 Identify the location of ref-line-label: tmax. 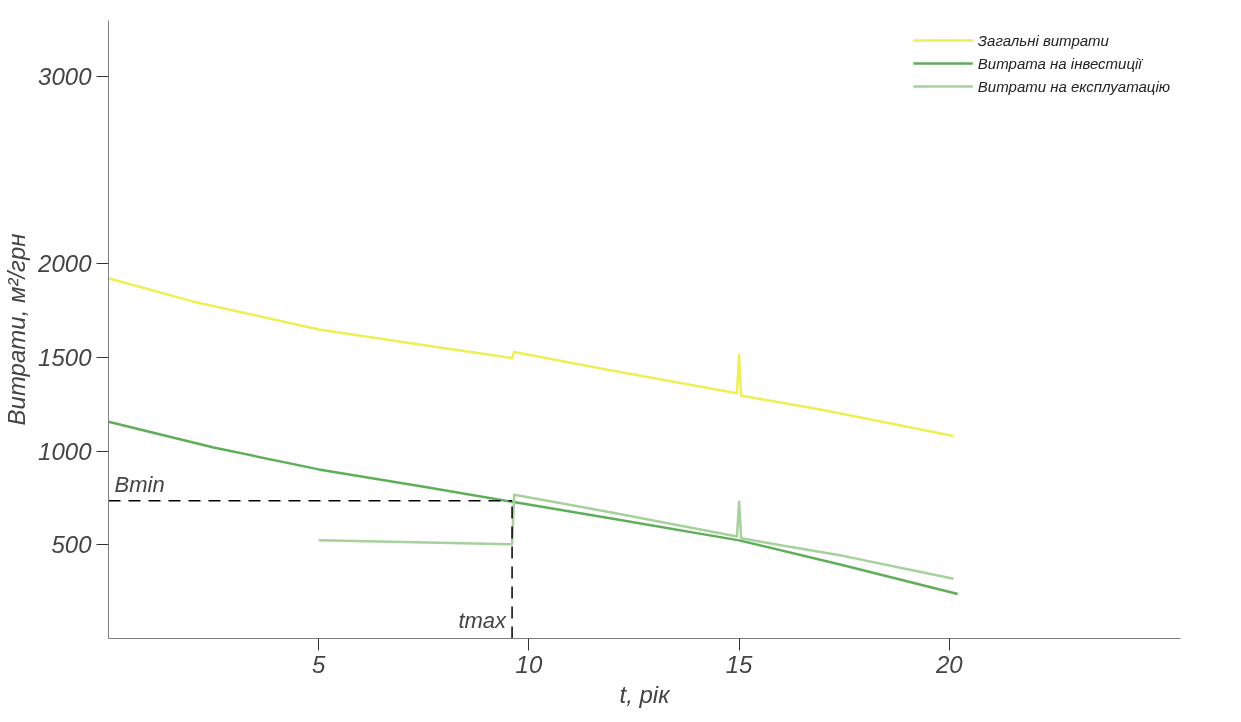
(483, 620).